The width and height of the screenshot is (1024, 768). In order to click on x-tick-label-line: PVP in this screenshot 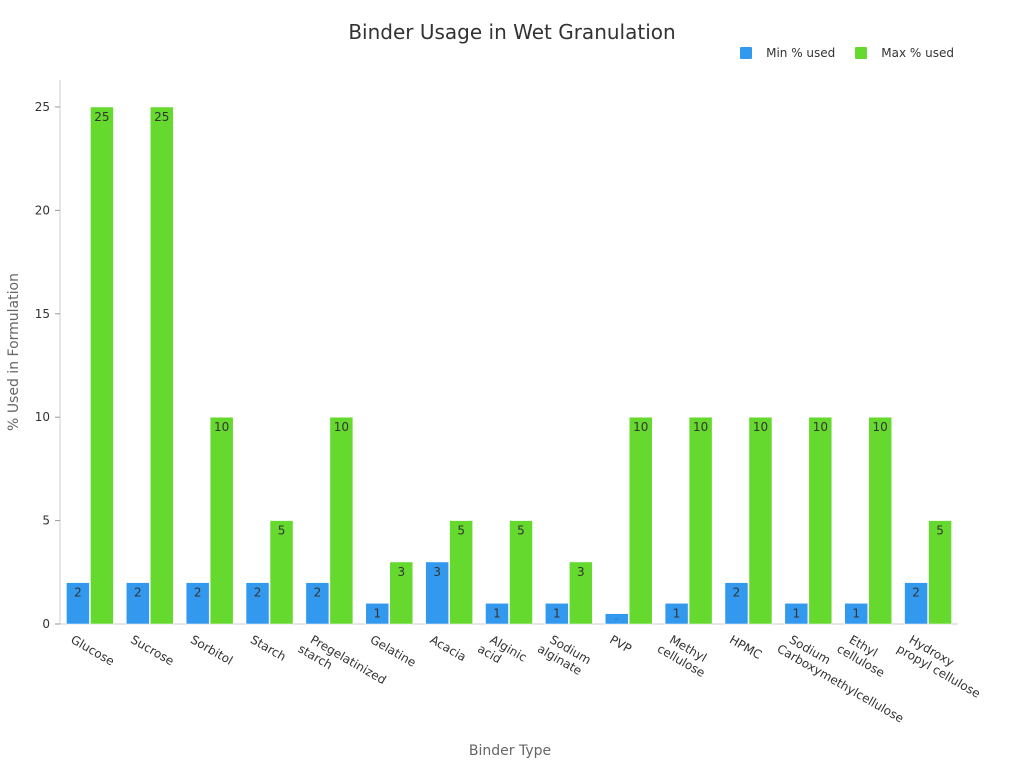, I will do `click(620, 643)`.